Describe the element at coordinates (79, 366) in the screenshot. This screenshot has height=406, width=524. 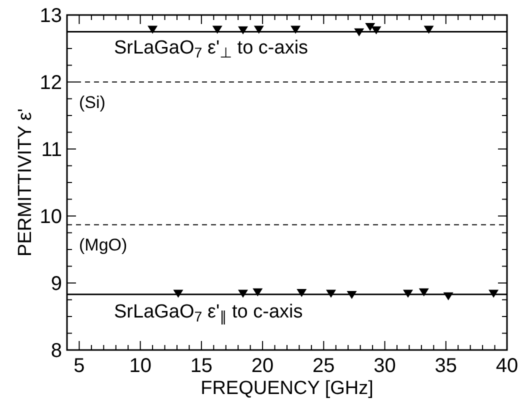
I see `x-tick-label: 5` at that location.